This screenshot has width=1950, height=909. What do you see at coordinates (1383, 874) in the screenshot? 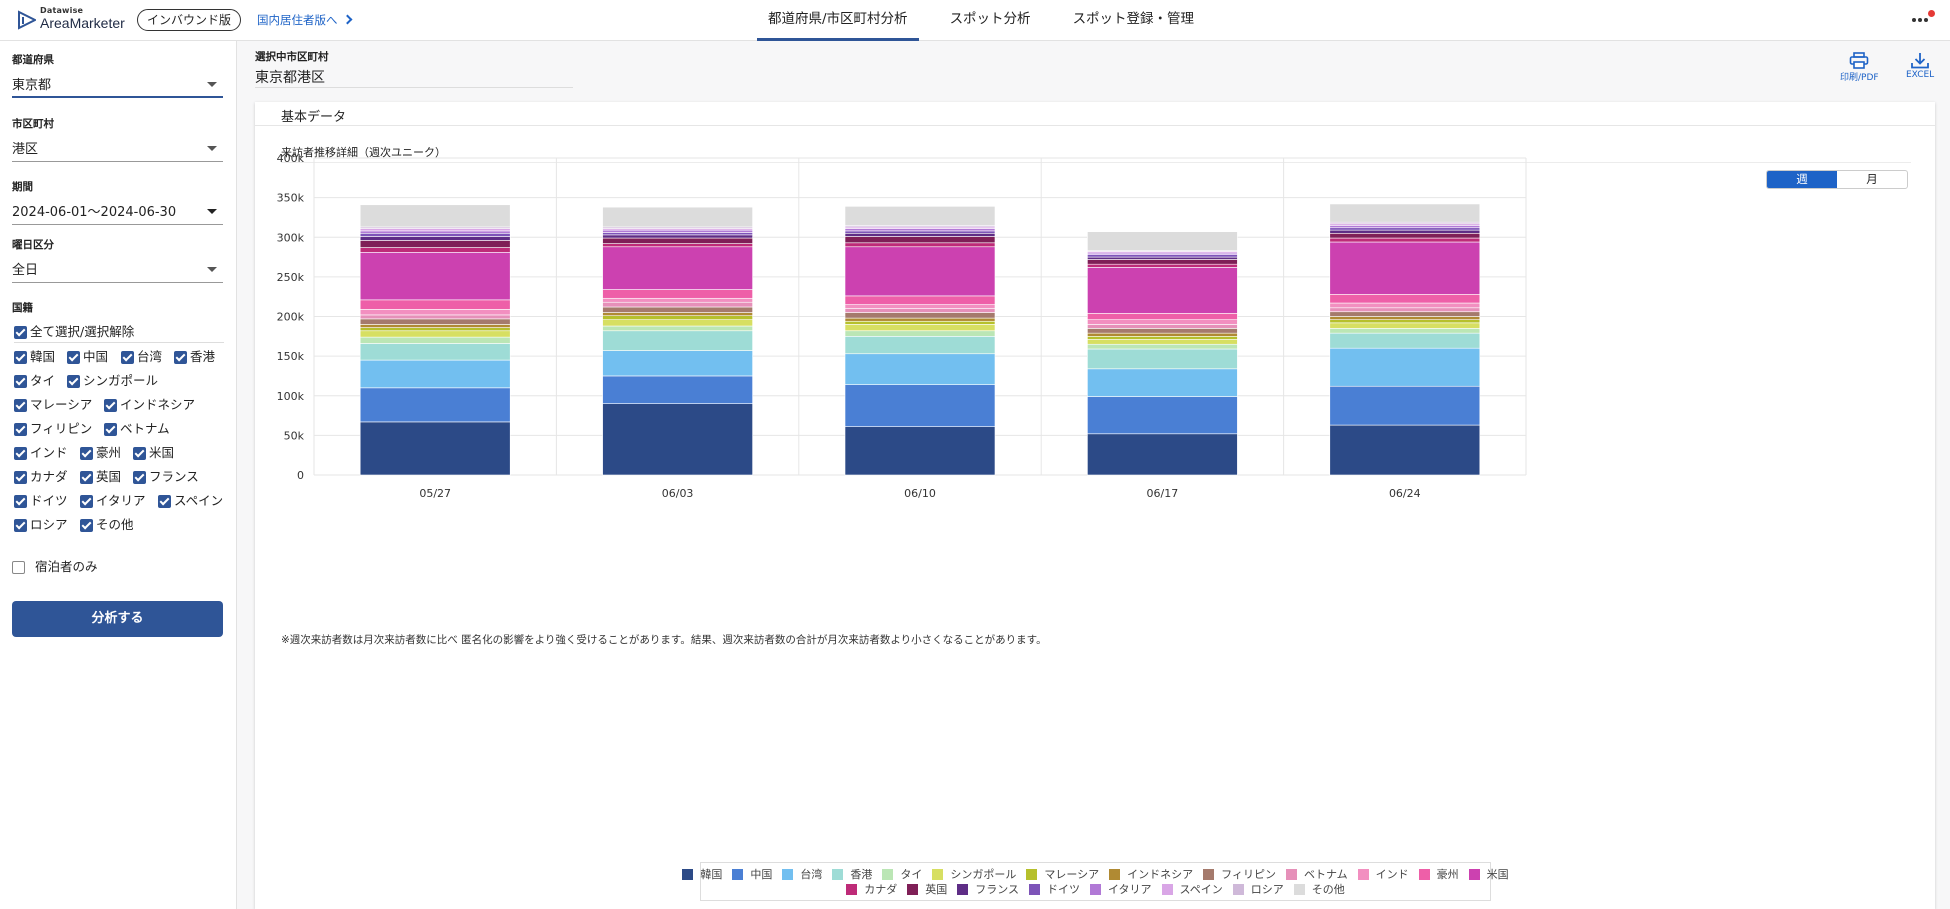
I see `legend-item: インド` at bounding box center [1383, 874].